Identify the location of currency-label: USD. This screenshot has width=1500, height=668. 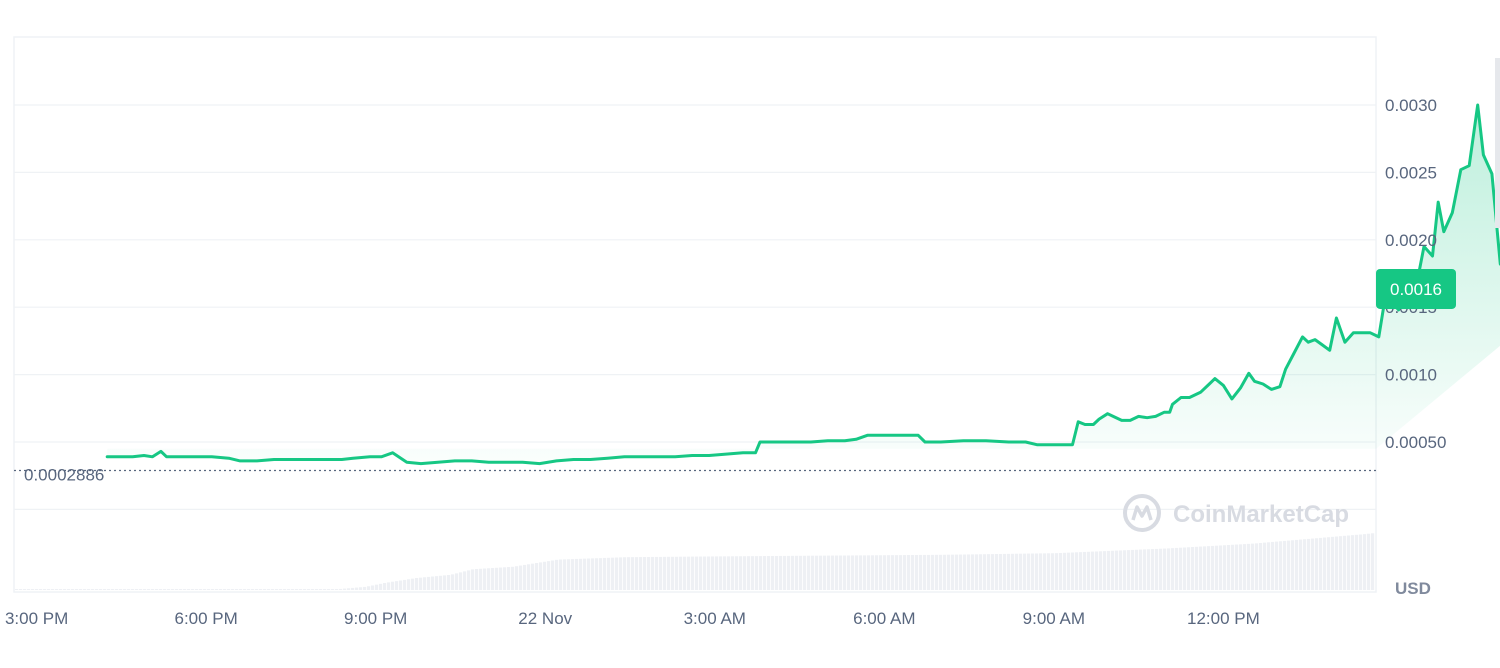
(1413, 588).